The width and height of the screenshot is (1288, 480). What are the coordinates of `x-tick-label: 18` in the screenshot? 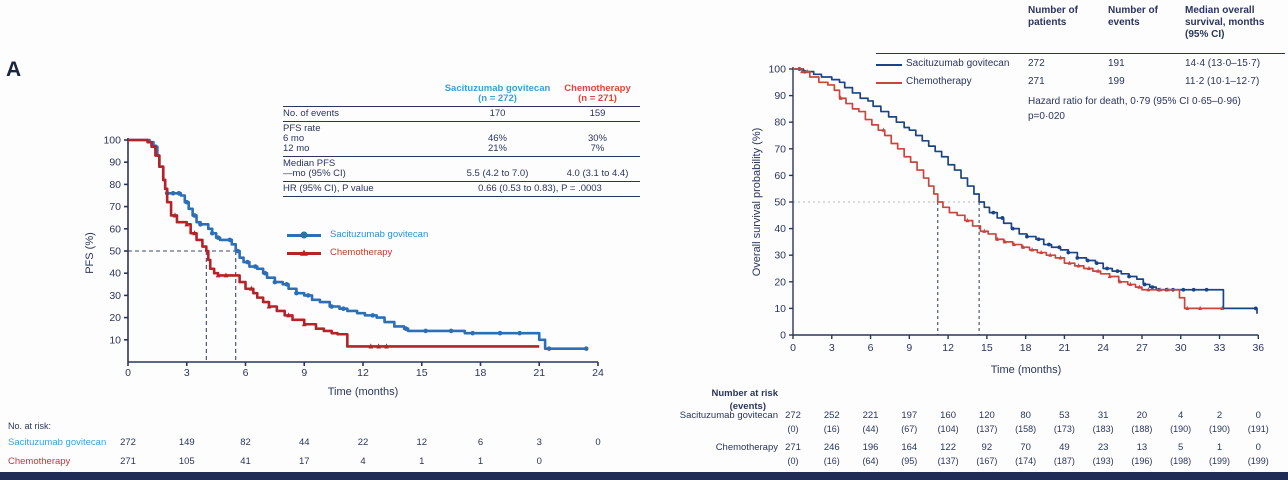 It's located at (1026, 348).